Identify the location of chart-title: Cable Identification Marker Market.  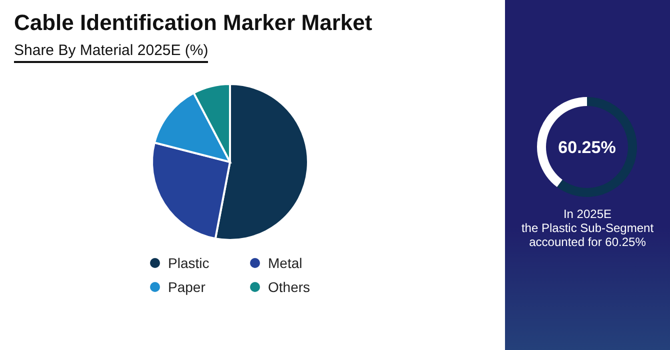
(193, 23).